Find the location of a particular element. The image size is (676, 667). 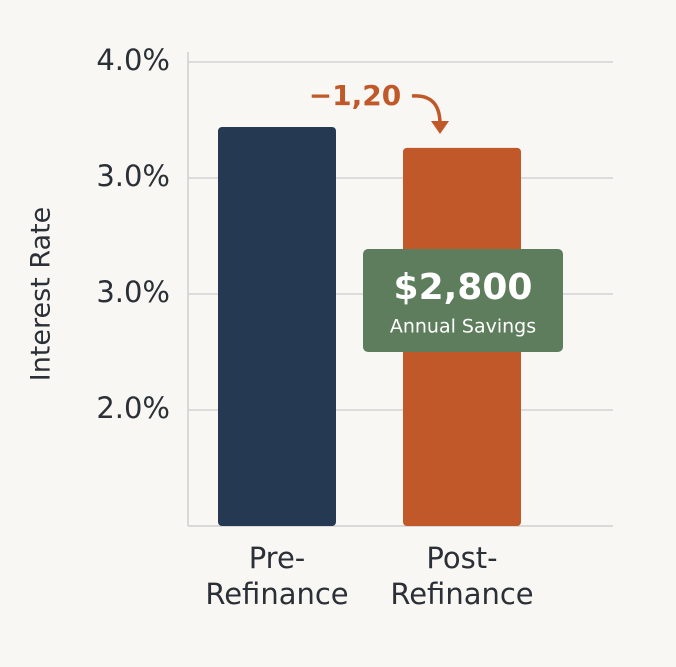

x-tick-label: Pre-Refinance is located at coordinates (277, 576).